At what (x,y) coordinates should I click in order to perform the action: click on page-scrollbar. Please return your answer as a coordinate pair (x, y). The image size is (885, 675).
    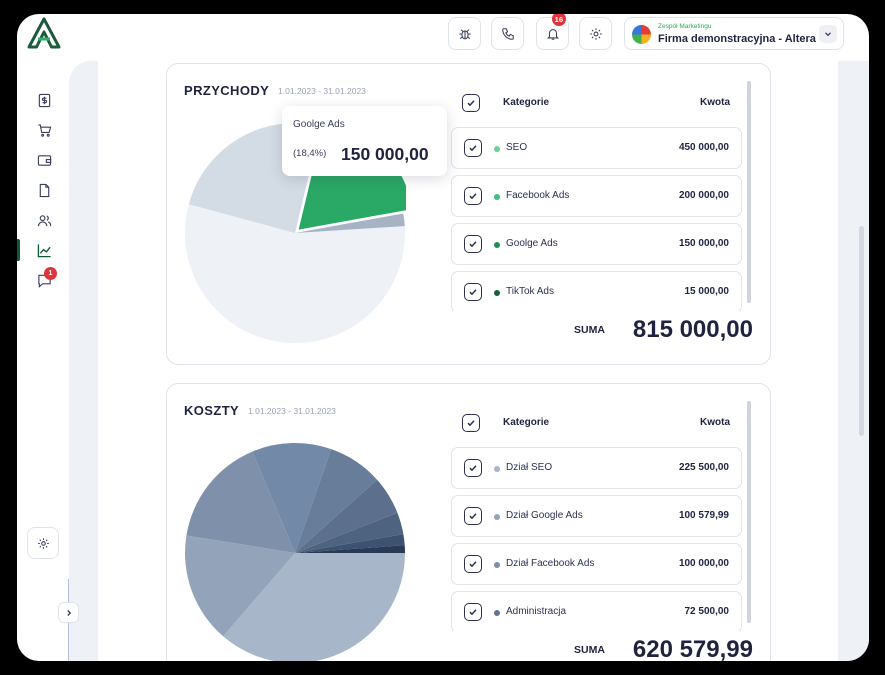
    Looking at the image, I should click on (861, 331).